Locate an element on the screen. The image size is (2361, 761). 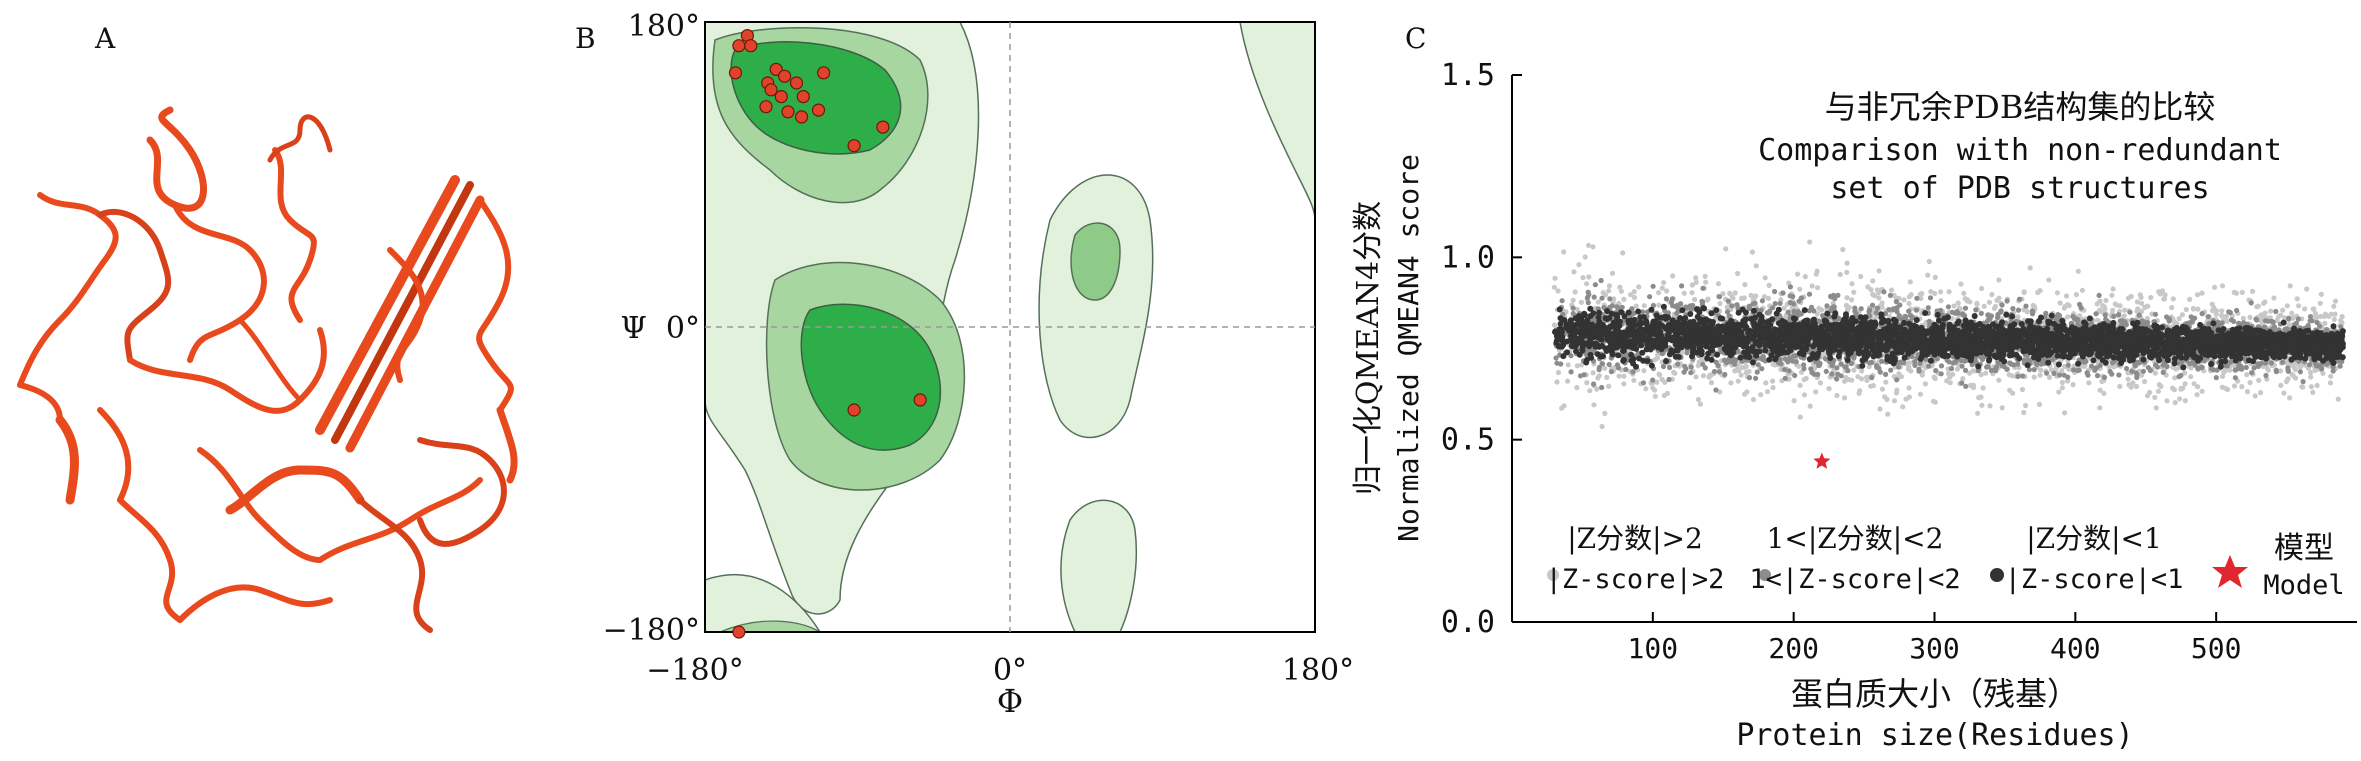
residue-point is located at coordinates (788, 112).